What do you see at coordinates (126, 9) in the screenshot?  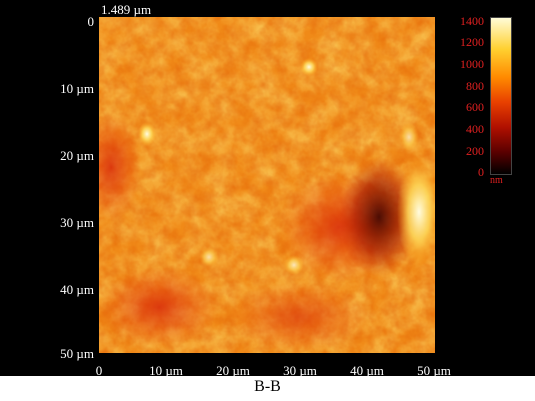 I see `height-range-label: 1.489 µm` at bounding box center [126, 9].